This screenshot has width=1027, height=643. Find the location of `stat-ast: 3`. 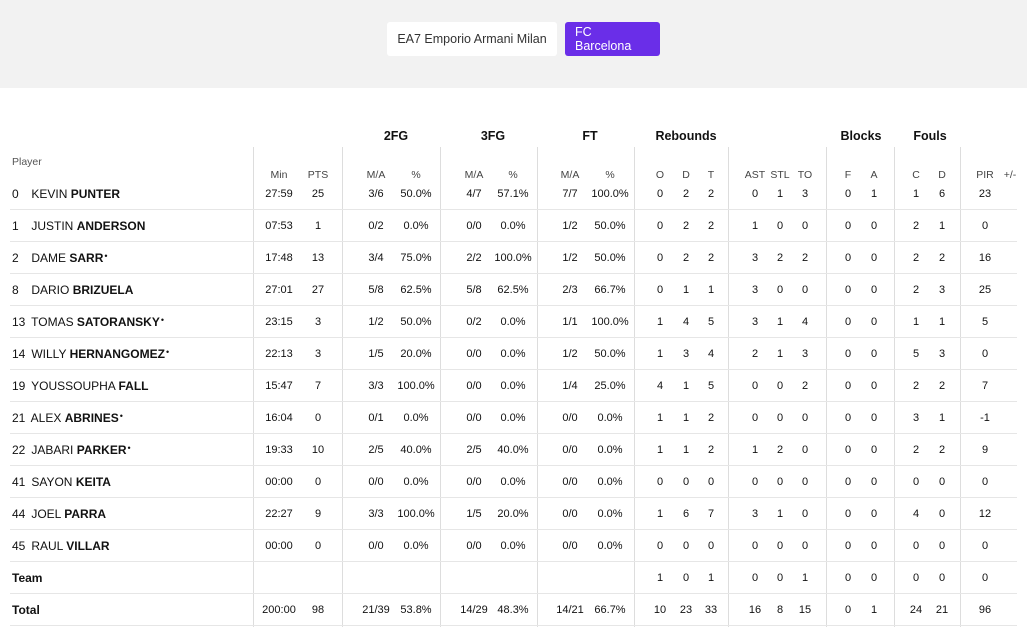

stat-ast: 3 is located at coordinates (755, 290).